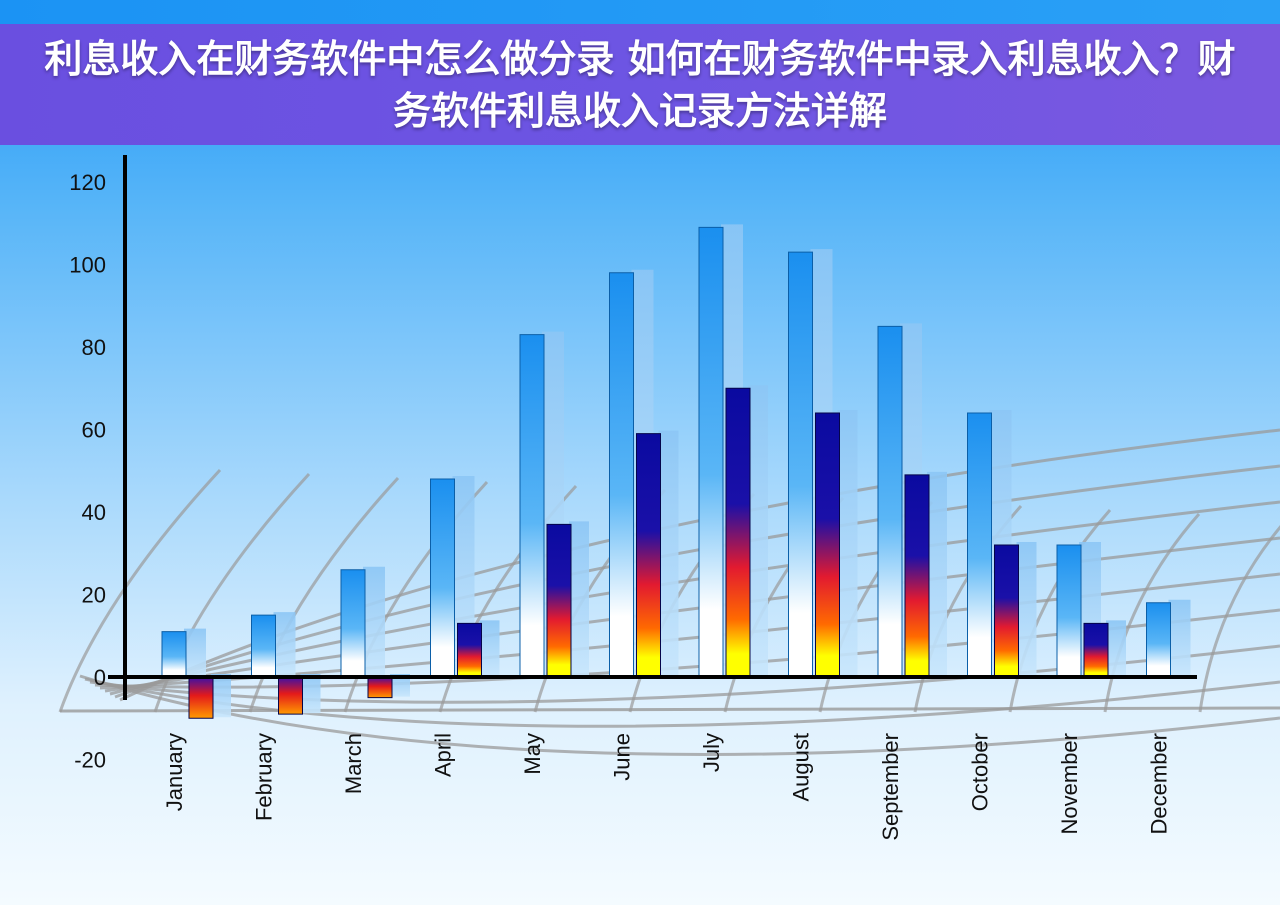 This screenshot has height=905, width=1280. I want to click on x-tick-label: July, so click(711, 752).